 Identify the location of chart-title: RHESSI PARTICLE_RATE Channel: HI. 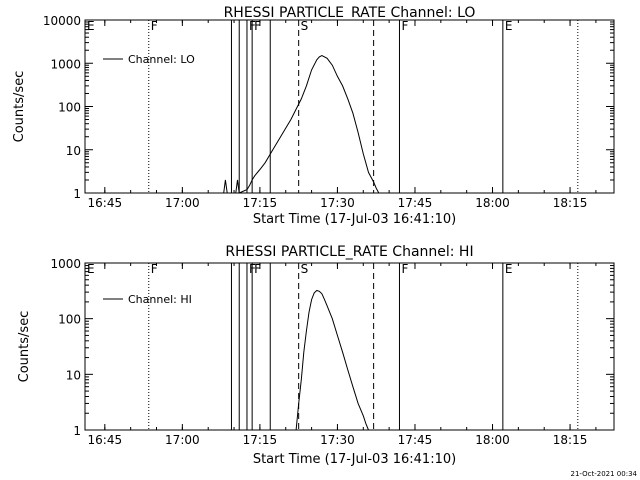
(349, 252).